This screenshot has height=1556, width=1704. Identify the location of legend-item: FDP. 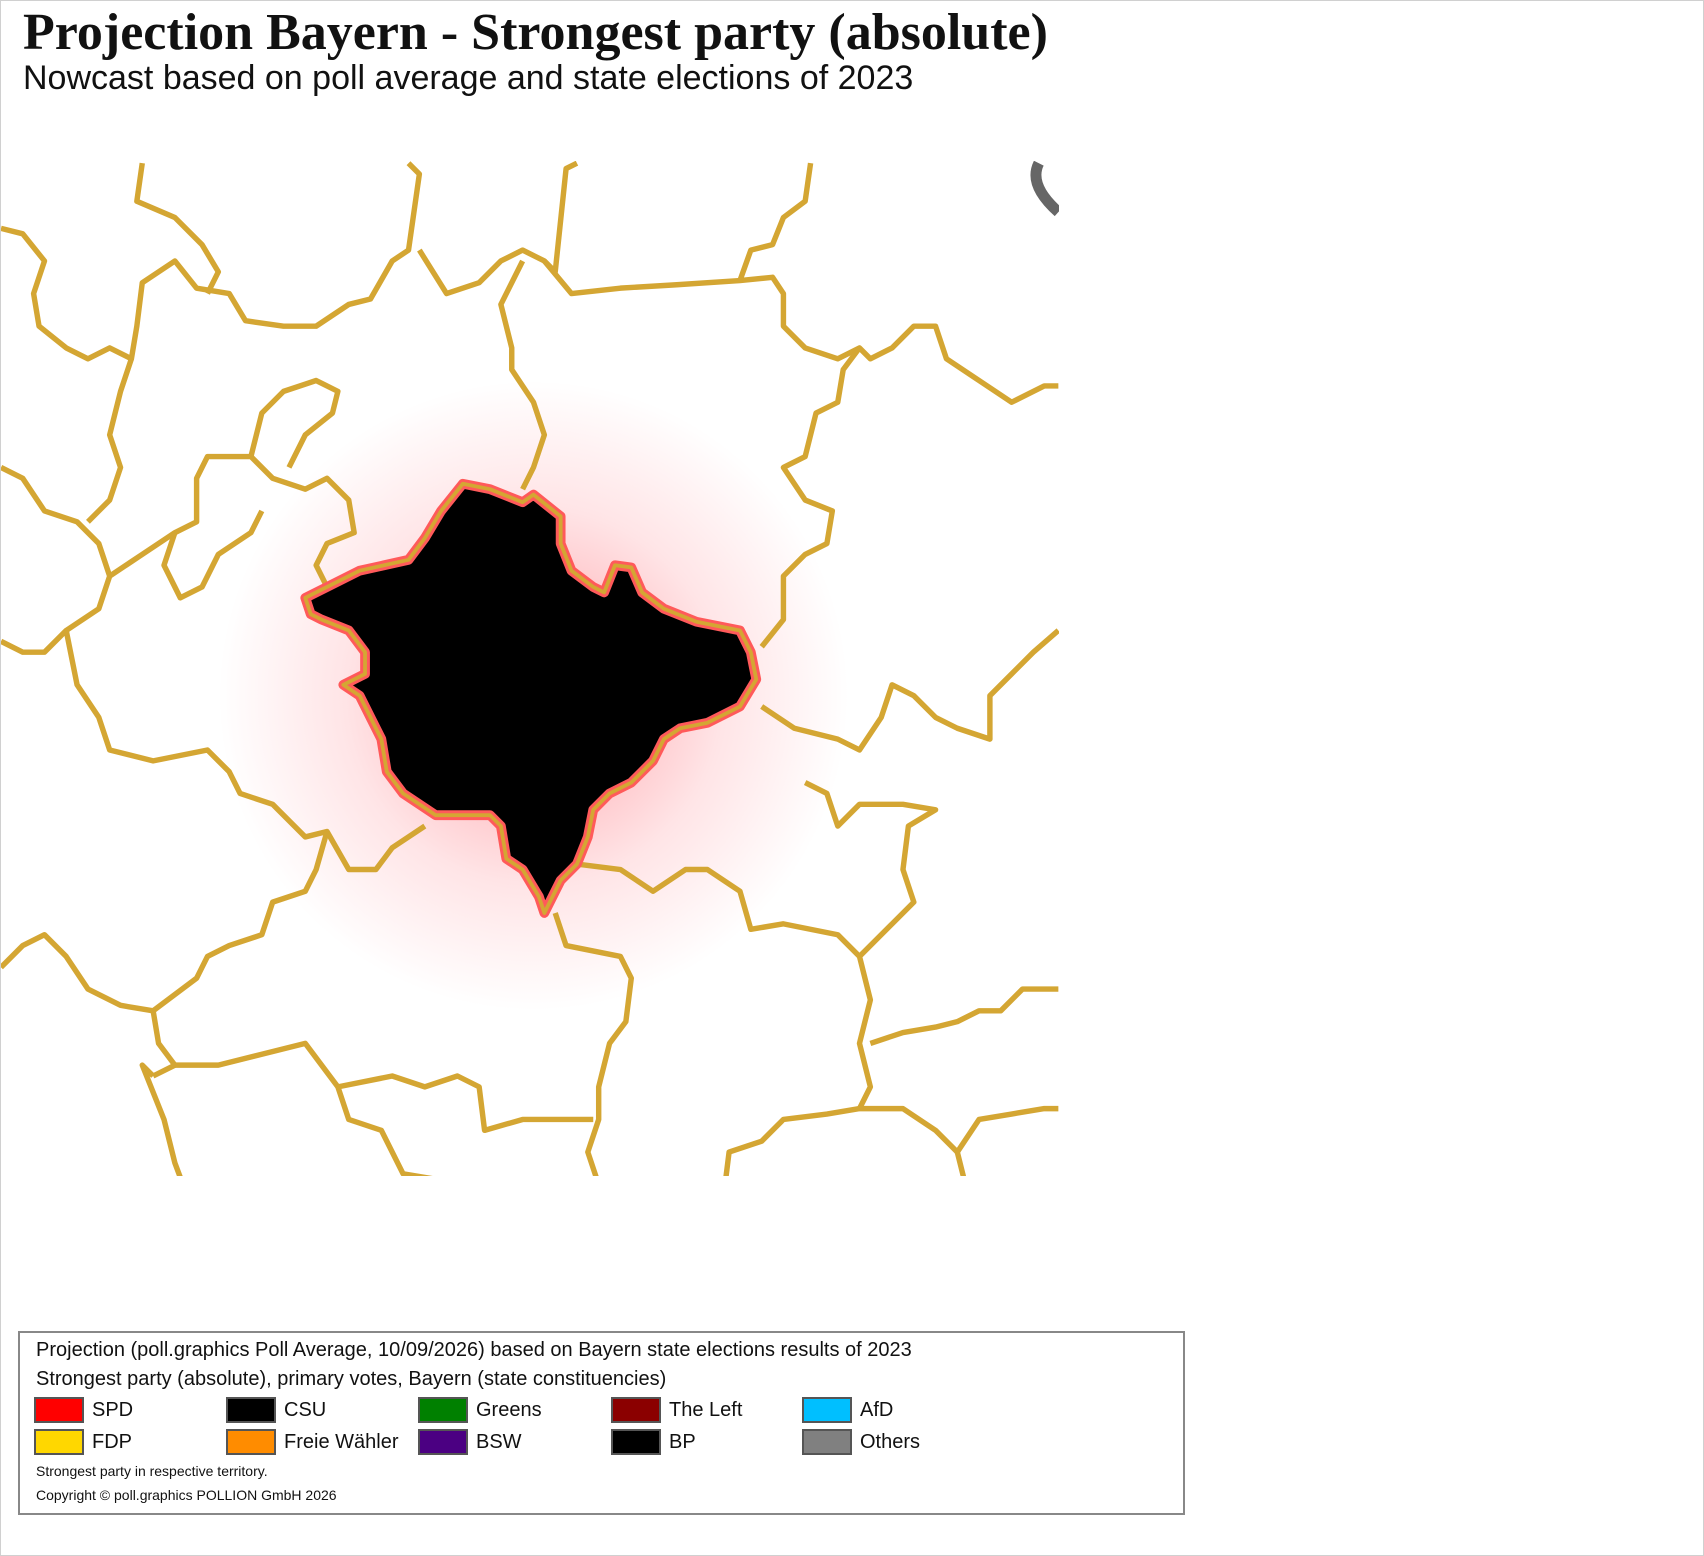
(83, 1442).